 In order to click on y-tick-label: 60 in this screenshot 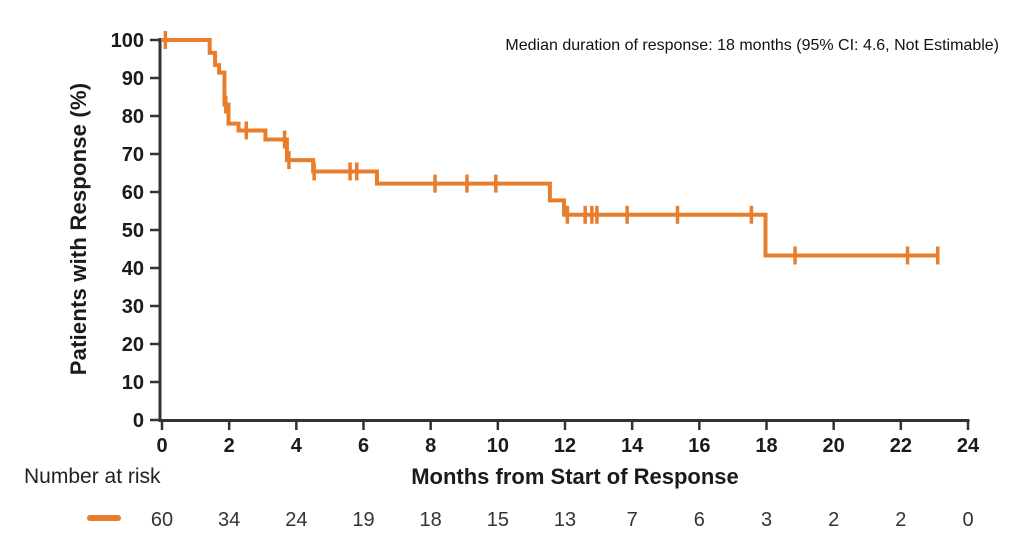, I will do `click(133, 193)`.